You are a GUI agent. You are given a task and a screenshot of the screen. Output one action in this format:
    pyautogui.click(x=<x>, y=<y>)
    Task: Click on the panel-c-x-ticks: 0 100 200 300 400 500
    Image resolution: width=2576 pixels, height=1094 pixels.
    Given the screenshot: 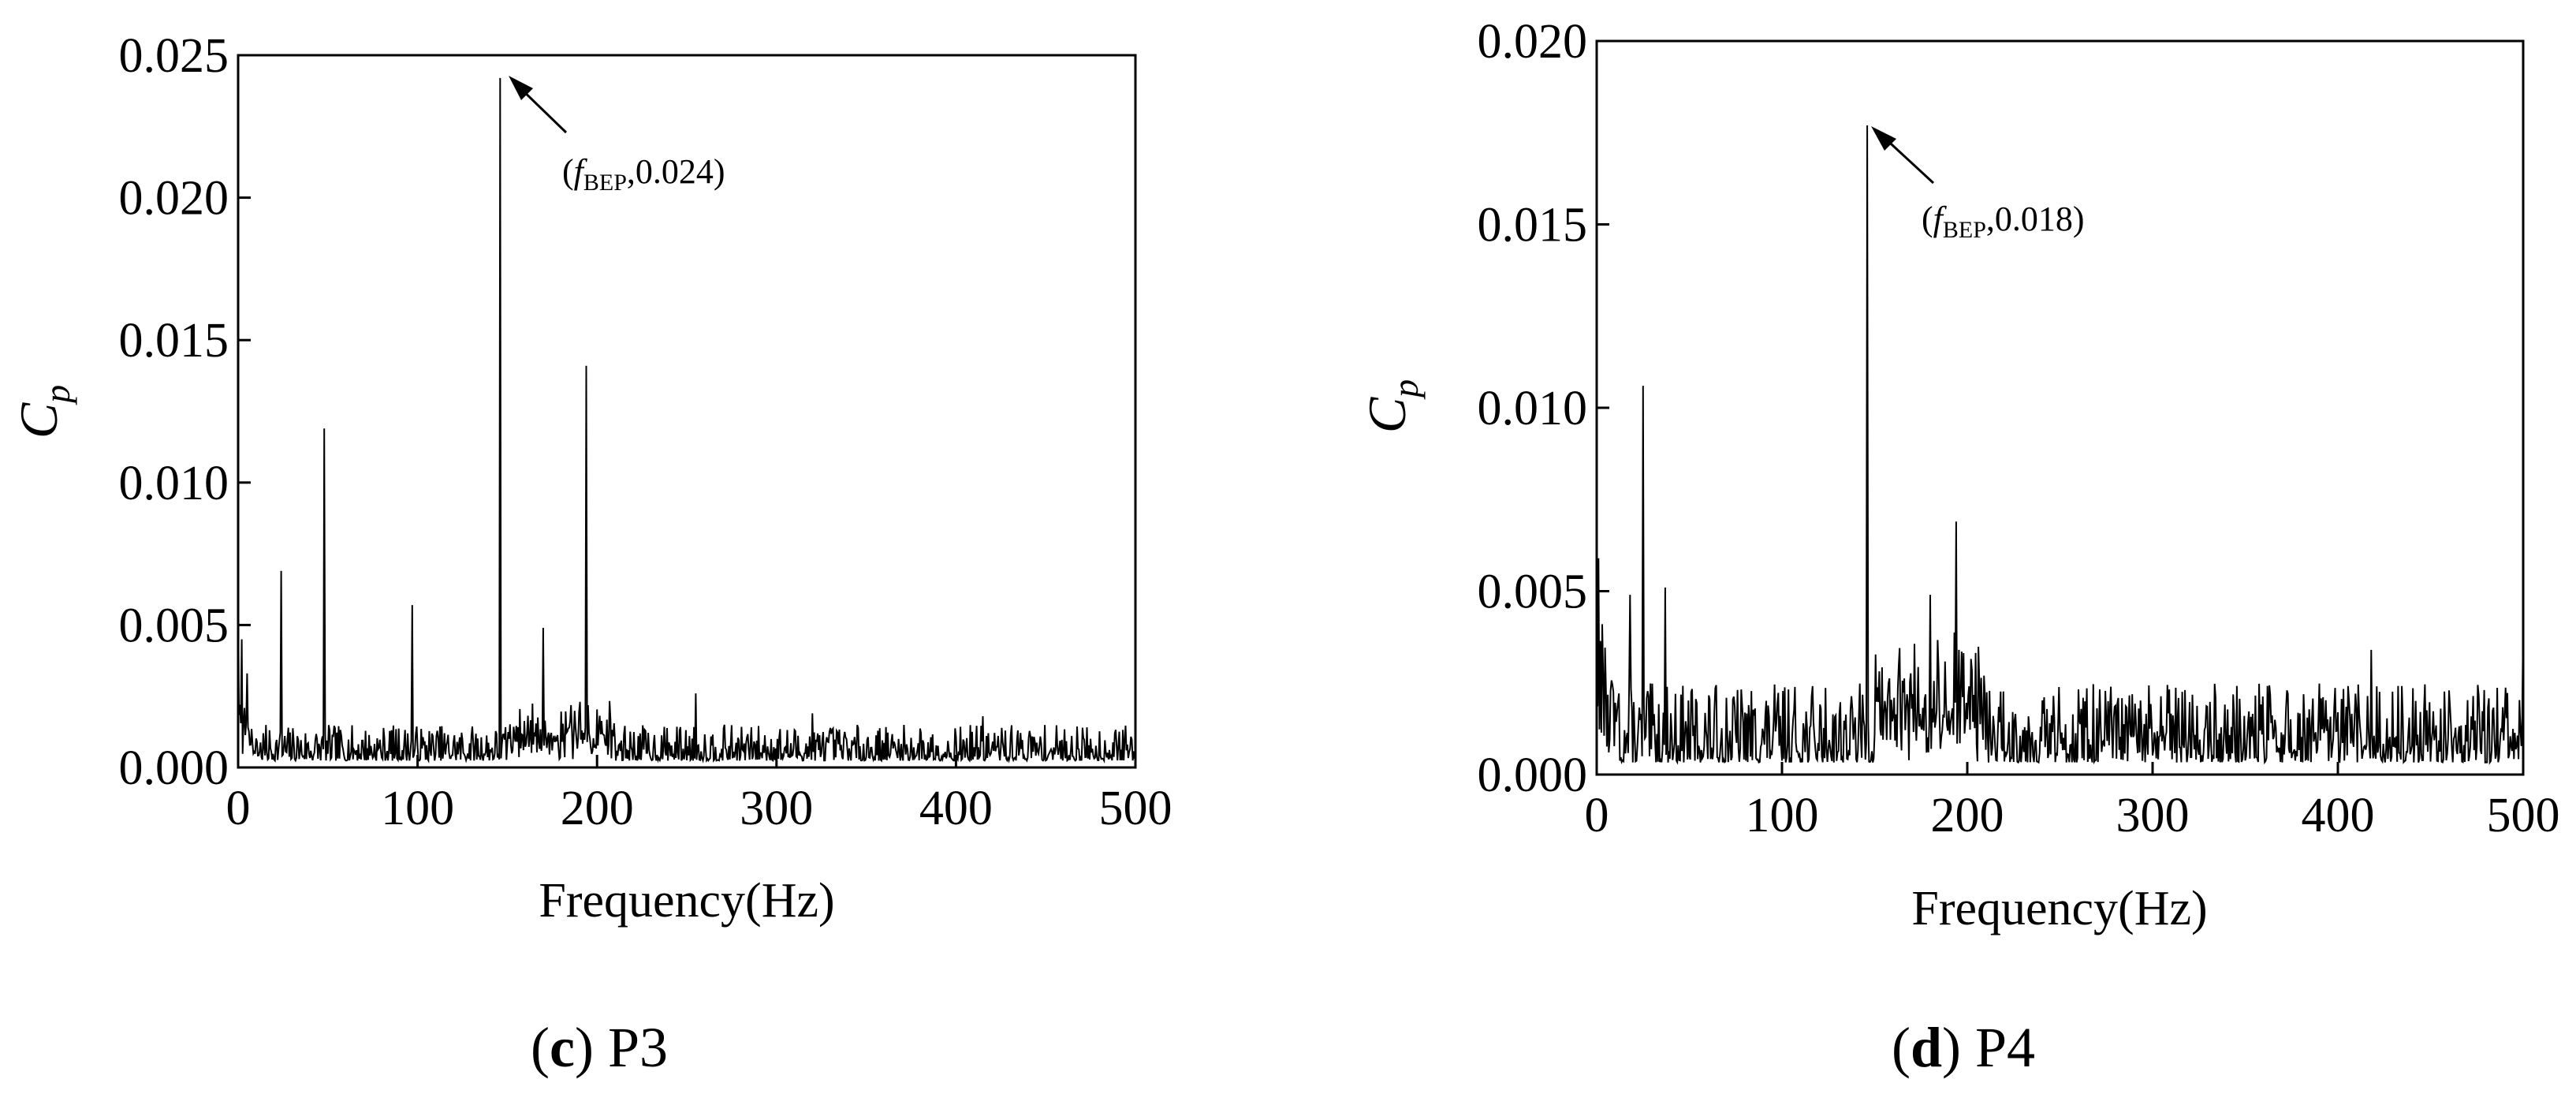 What is the action you would take?
    pyautogui.click(x=699, y=795)
    